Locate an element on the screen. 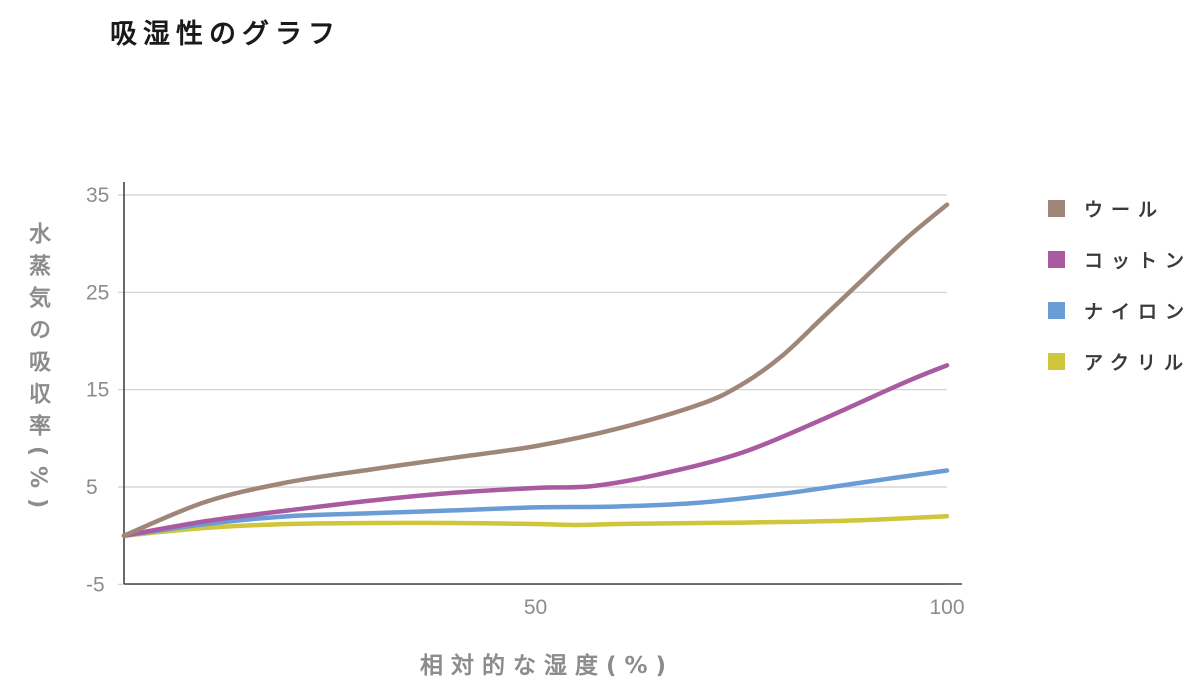 Image resolution: width=1200 pixels, height=693 pixels. legend-item: ウール is located at coordinates (1120, 208).